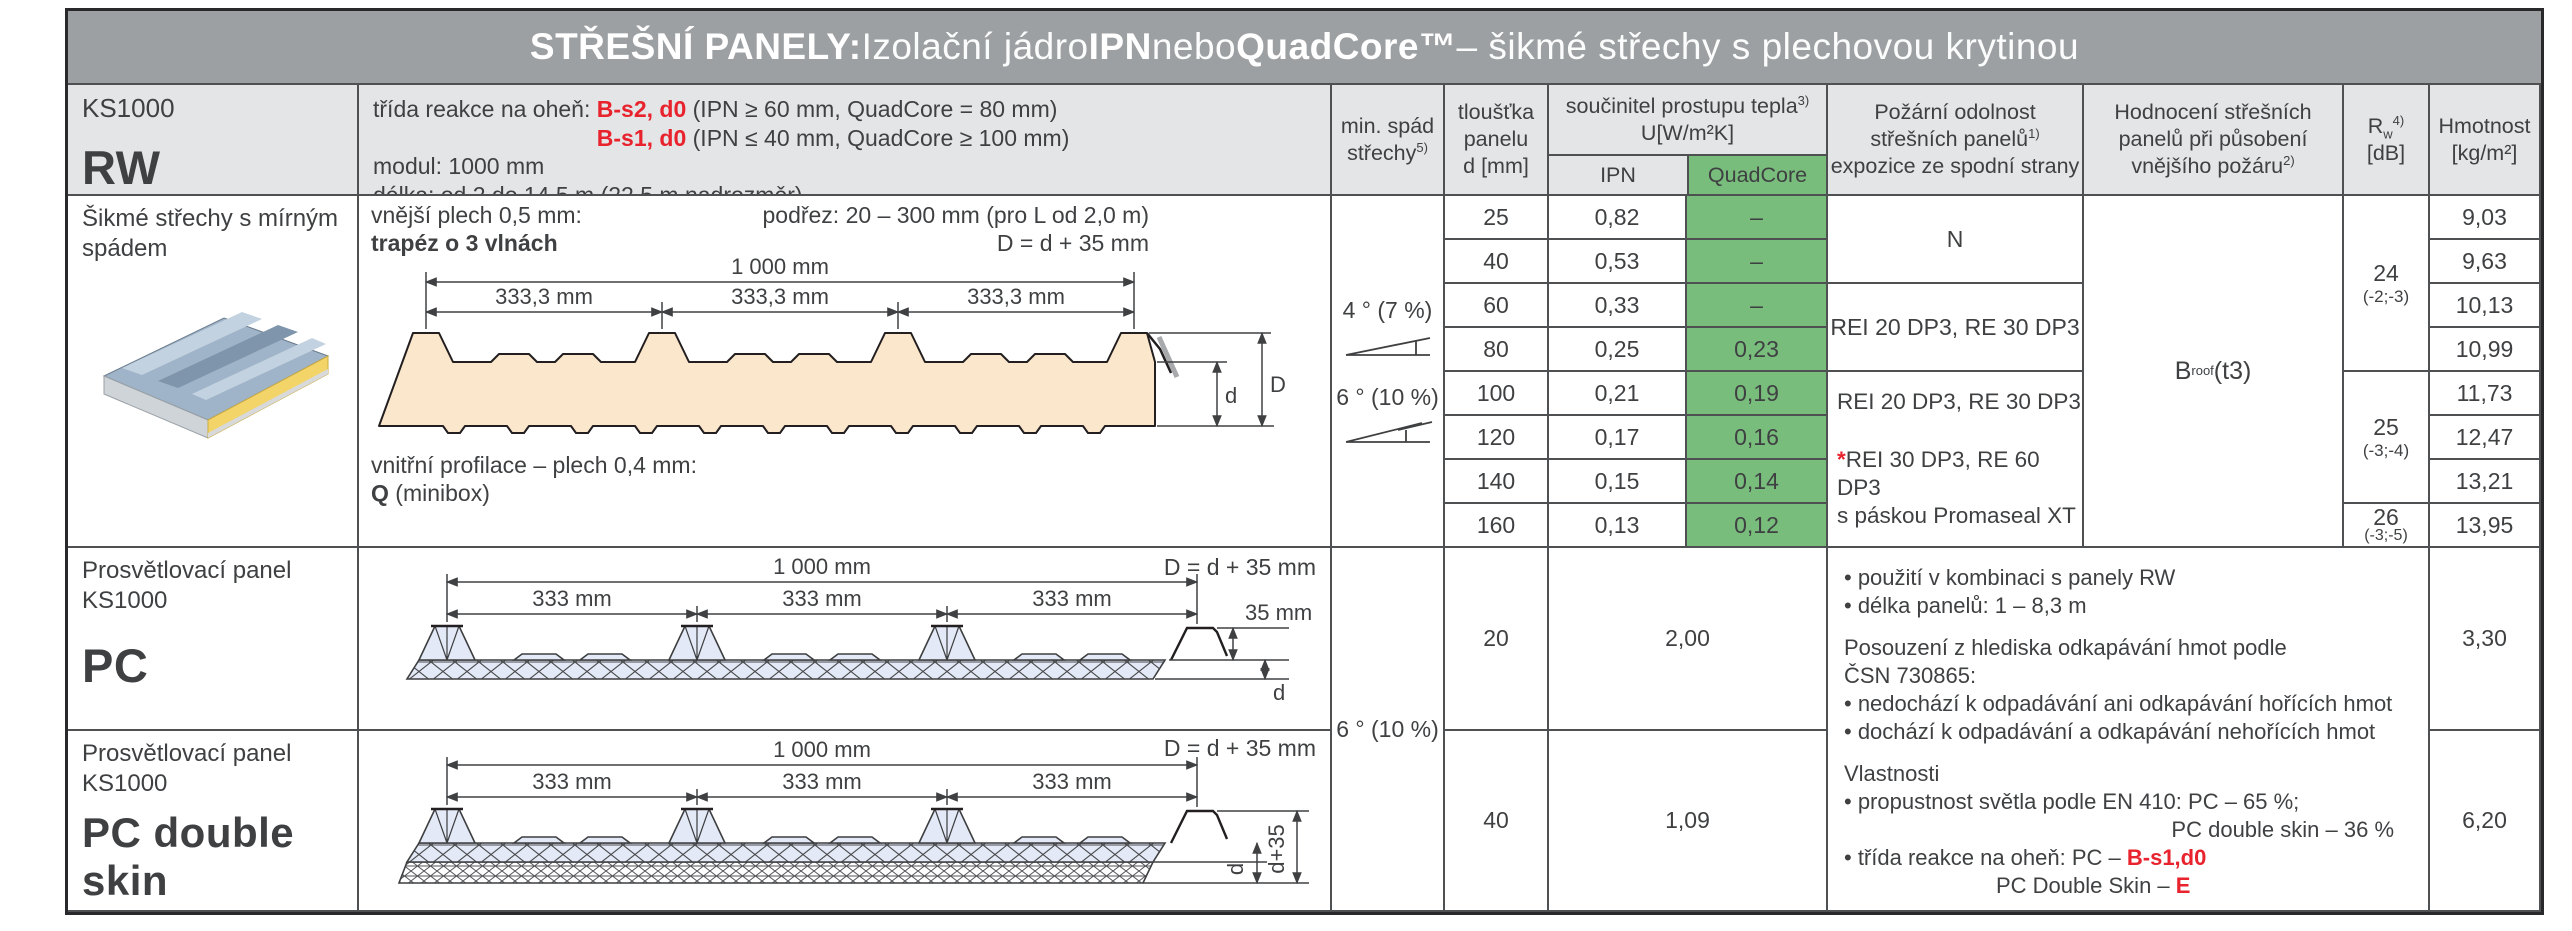 The image size is (2572, 931). I want to click on pc-row-label-cell: Prosvětlovací panel KS1000 PC, so click(213, 639).